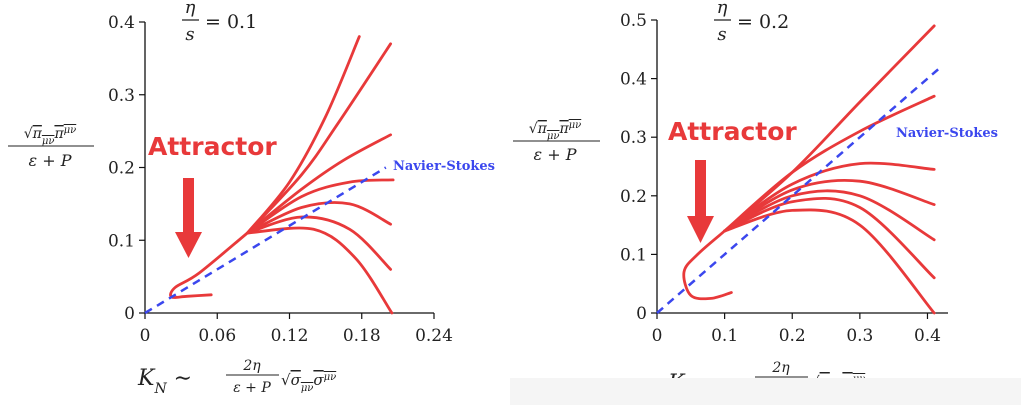 Image resolution: width=1021 pixels, height=405 pixels. What do you see at coordinates (638, 167) in the screenshot?
I see `y-ticks: 0 0.1 0.2 0.3 0.4 0.5` at bounding box center [638, 167].